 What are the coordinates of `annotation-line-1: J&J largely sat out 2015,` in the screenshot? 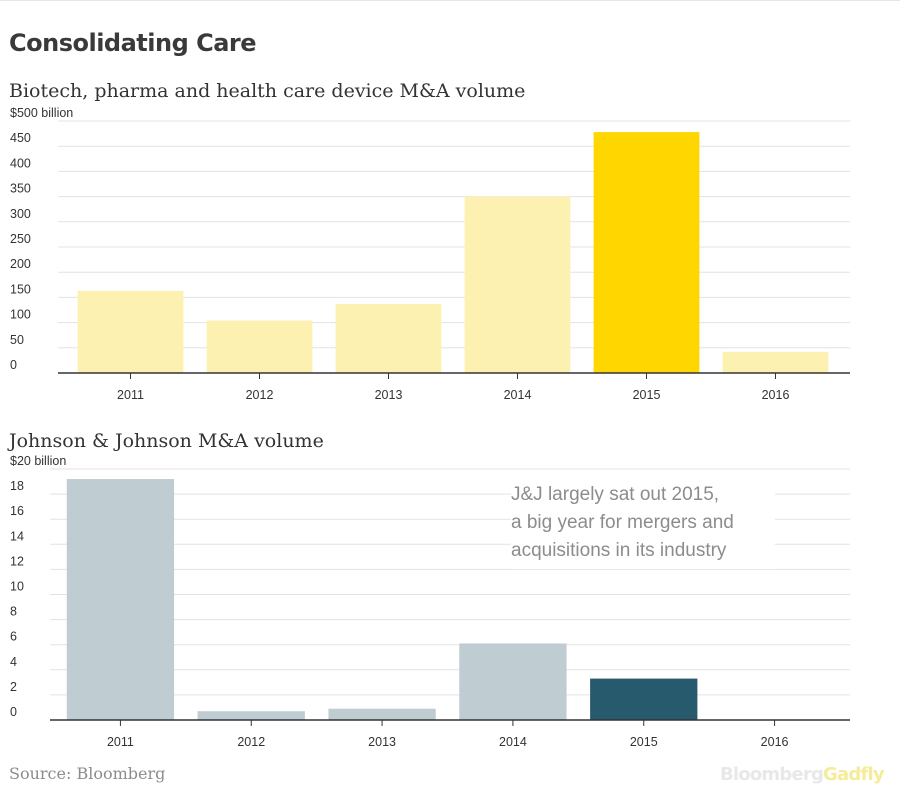 It's located at (615, 494).